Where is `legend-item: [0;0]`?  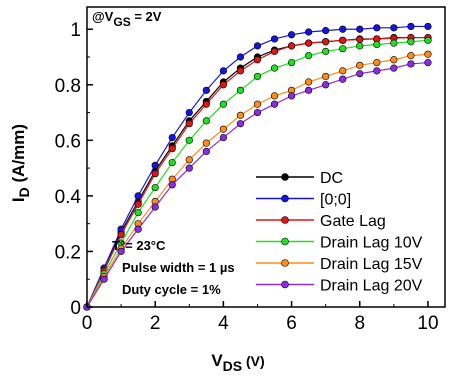
legend-item: [0;0] is located at coordinates (303, 200).